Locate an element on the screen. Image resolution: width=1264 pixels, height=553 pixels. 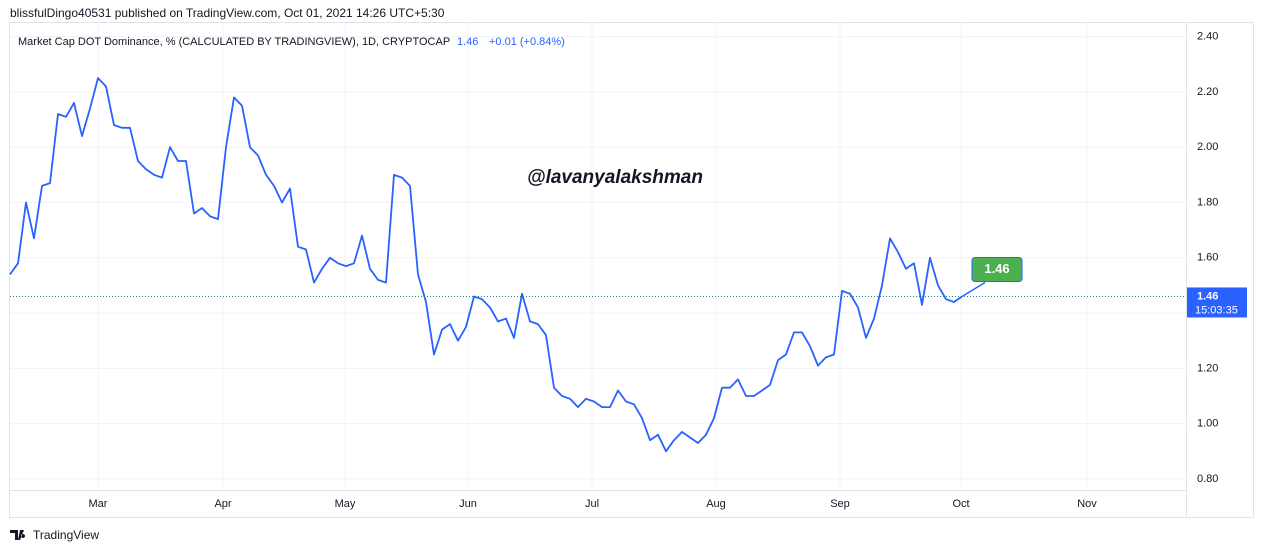
callout-value: 1.46 is located at coordinates (996, 268).